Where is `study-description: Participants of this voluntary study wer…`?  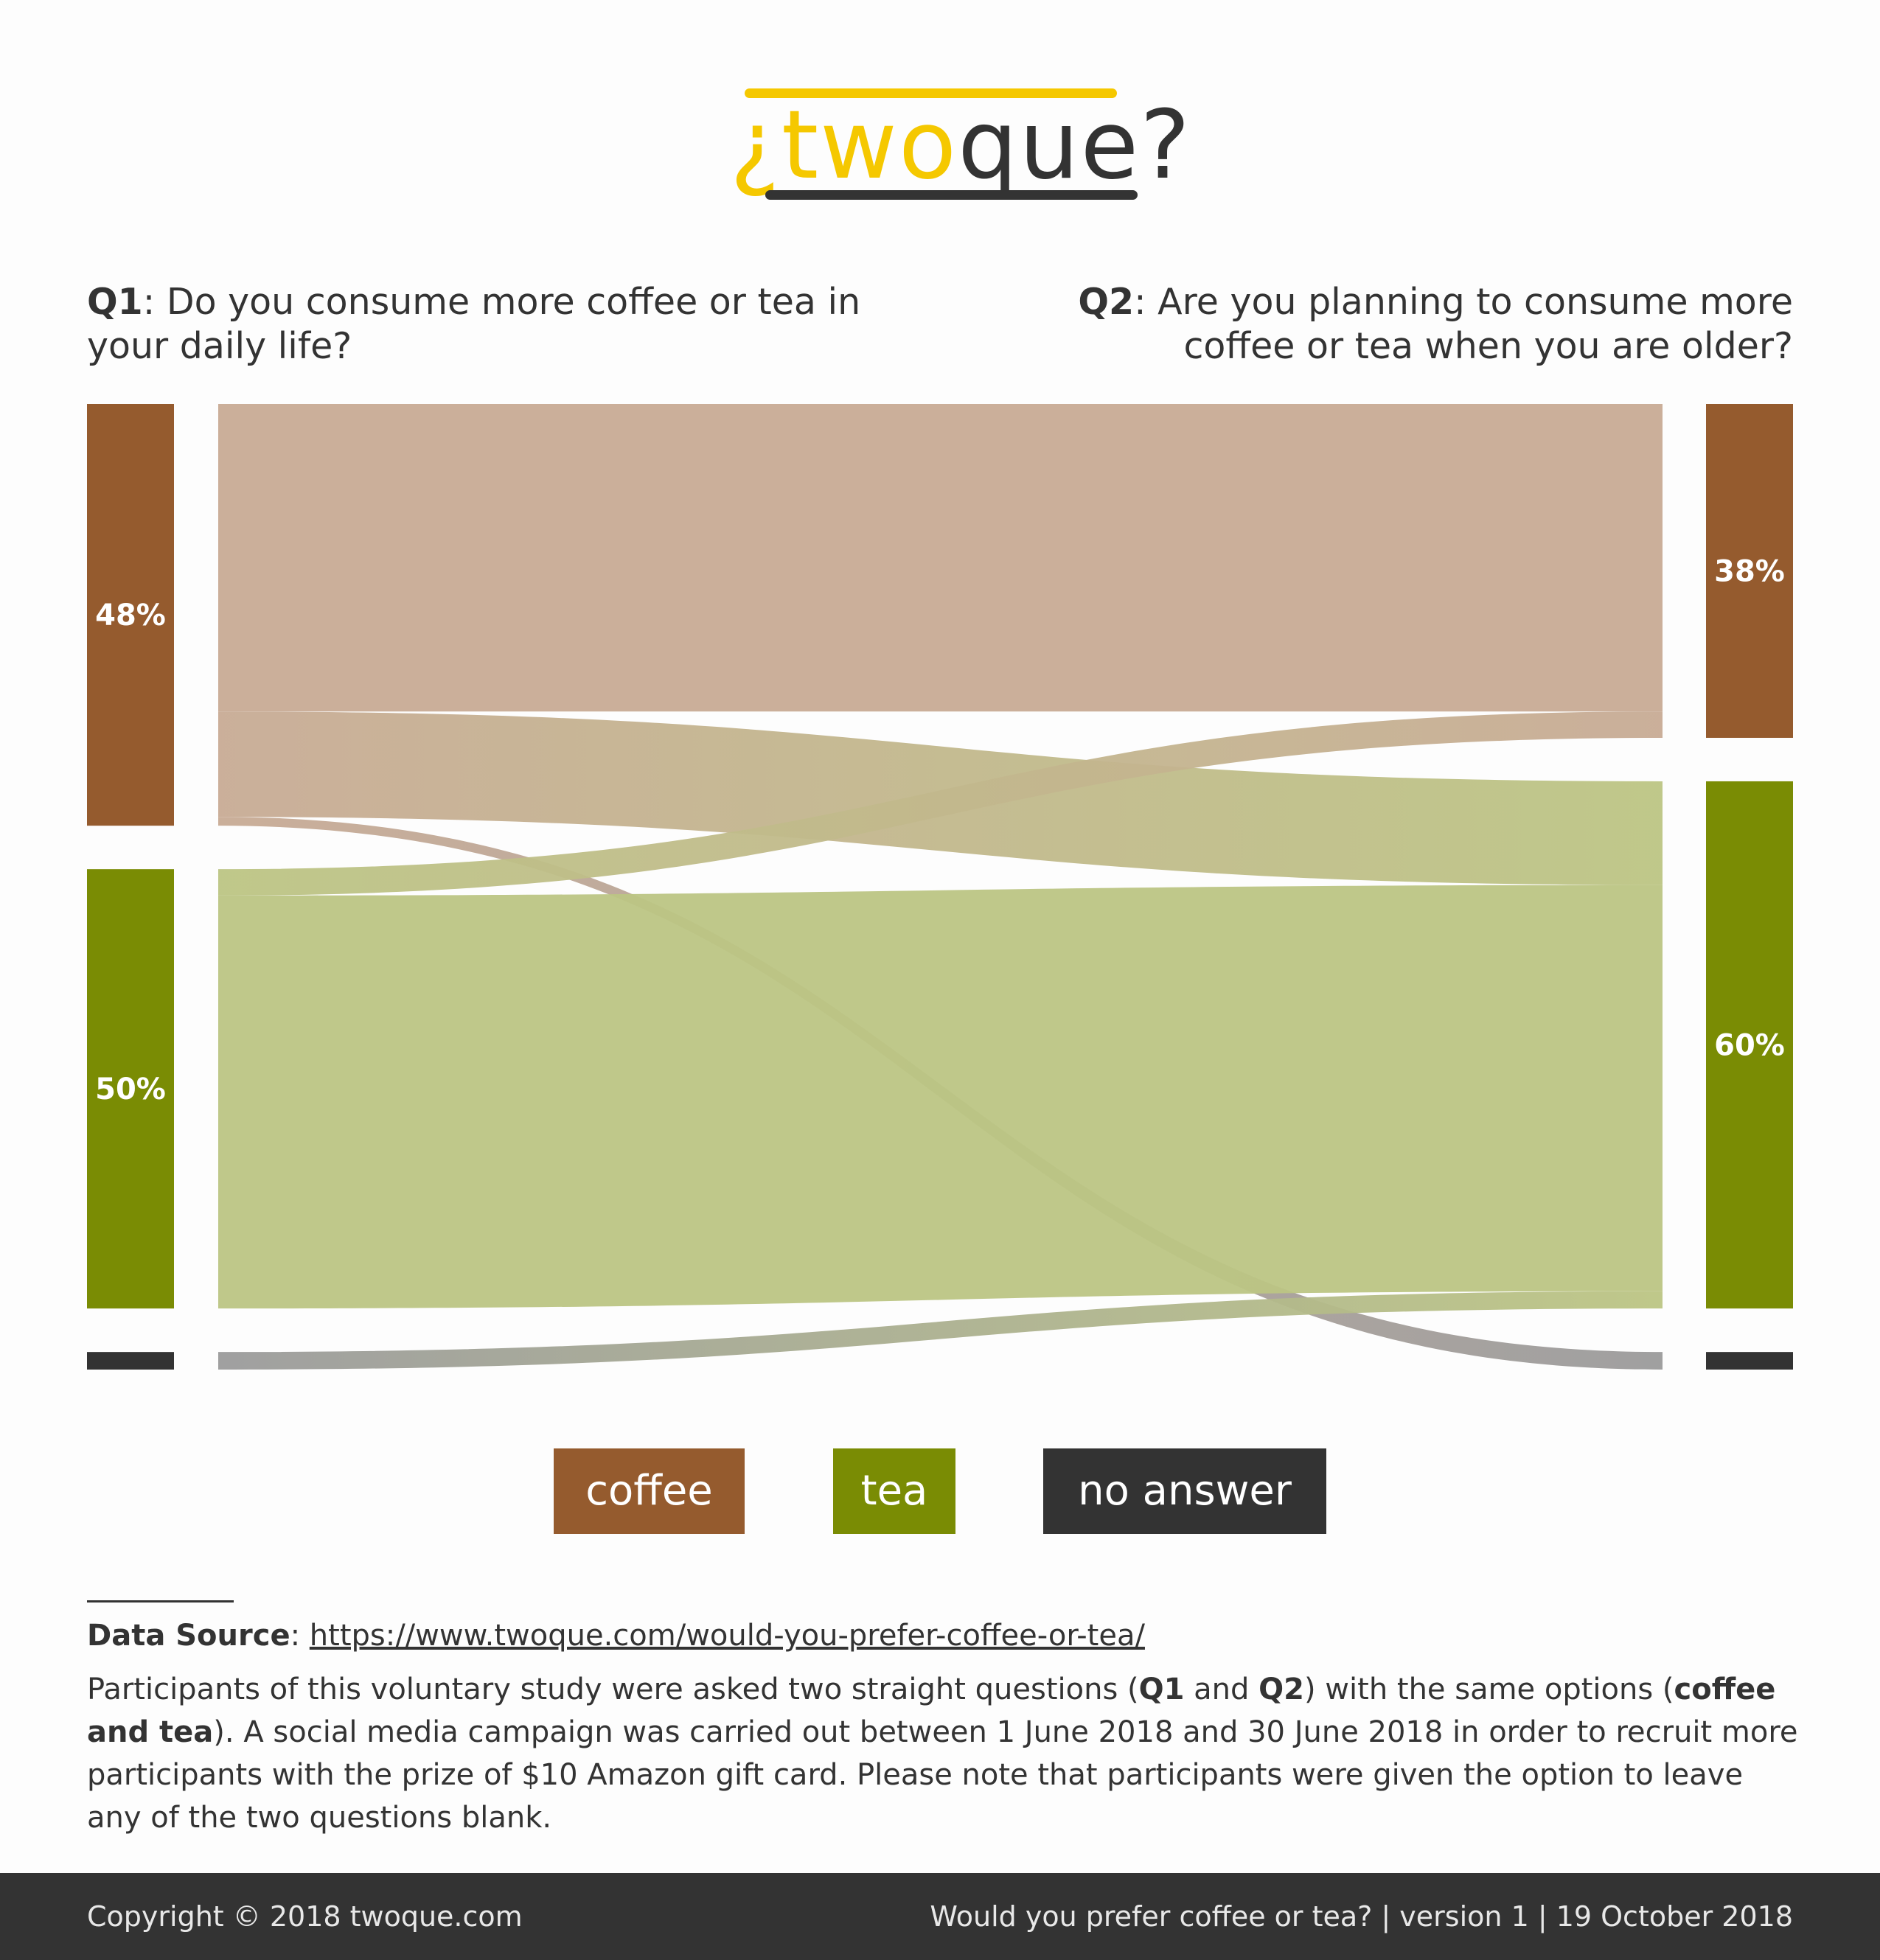
study-description: Participants of this voluntary study wer… is located at coordinates (946, 1753).